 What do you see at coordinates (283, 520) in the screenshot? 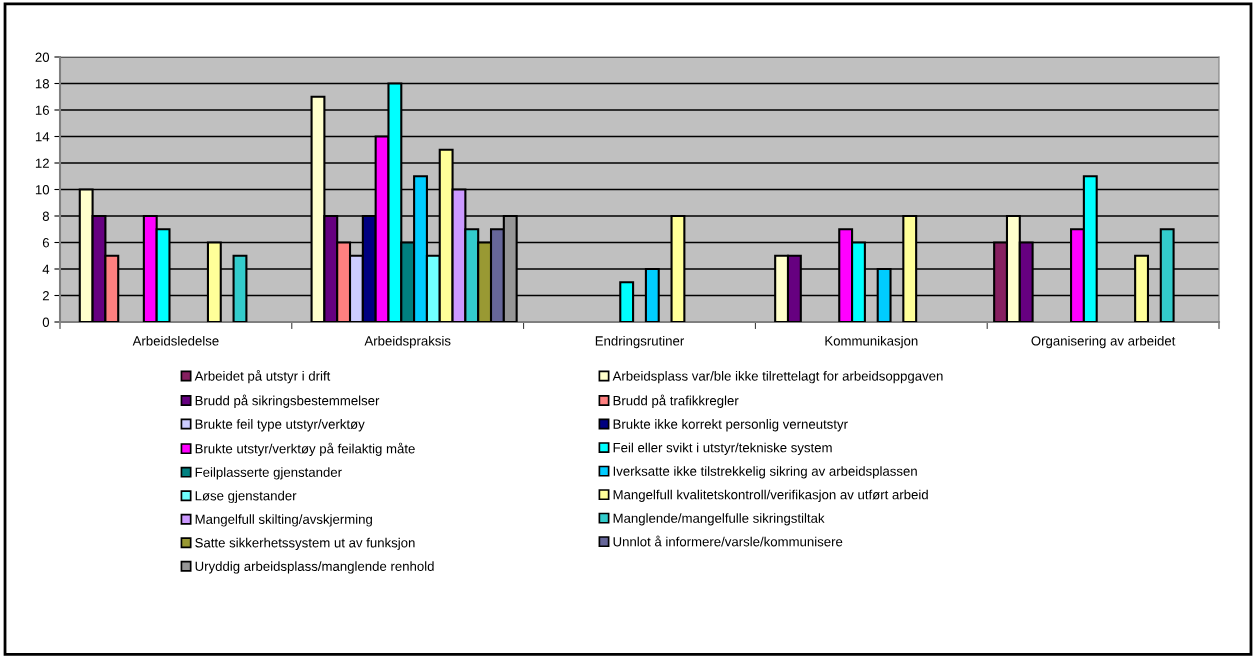
I see `legend-label: Mangelfull skilting/avskjerming` at bounding box center [283, 520].